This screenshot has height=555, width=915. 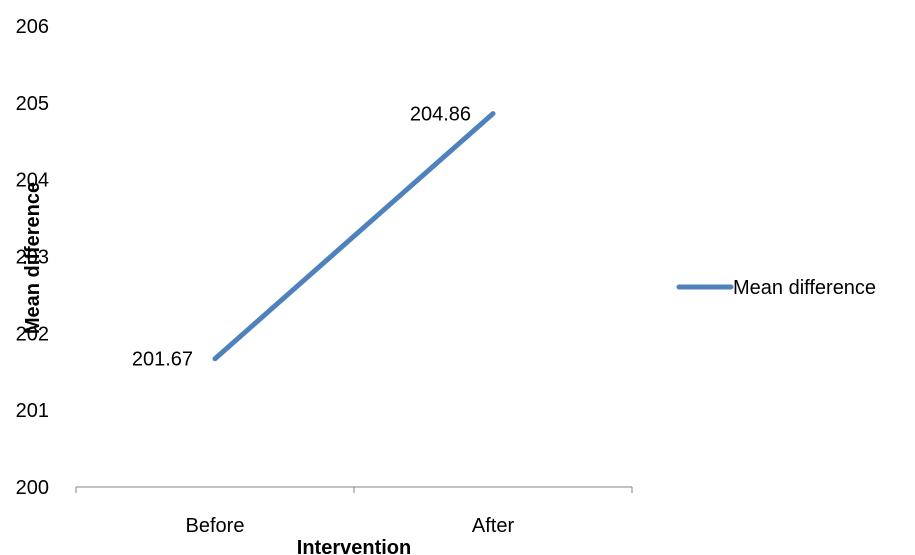 I want to click on legend: Mean difference, so click(x=776, y=288).